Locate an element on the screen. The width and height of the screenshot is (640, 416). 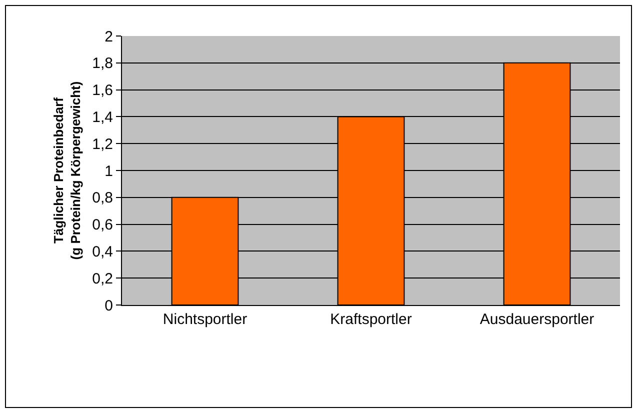
x-tick-label: Ausdauersportler is located at coordinates (537, 319).